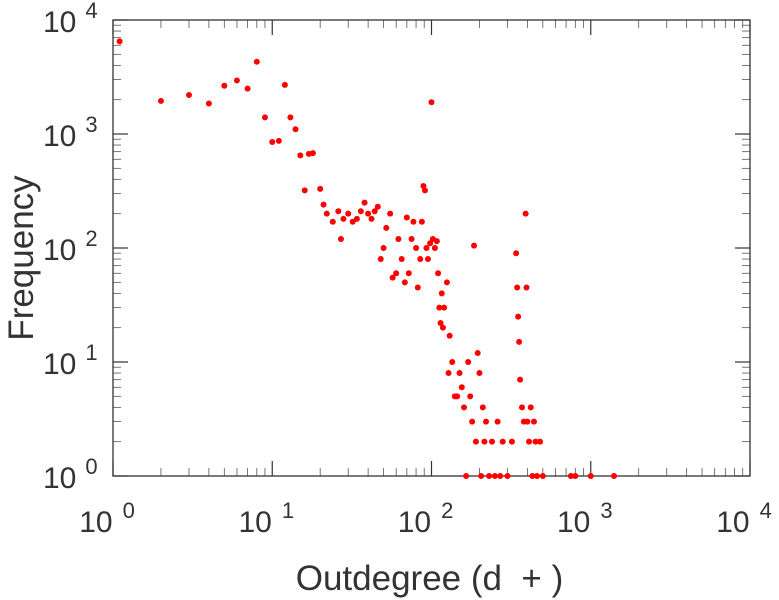  Describe the element at coordinates (266, 518) in the screenshot. I see `x-tick-label: 10 1` at that location.